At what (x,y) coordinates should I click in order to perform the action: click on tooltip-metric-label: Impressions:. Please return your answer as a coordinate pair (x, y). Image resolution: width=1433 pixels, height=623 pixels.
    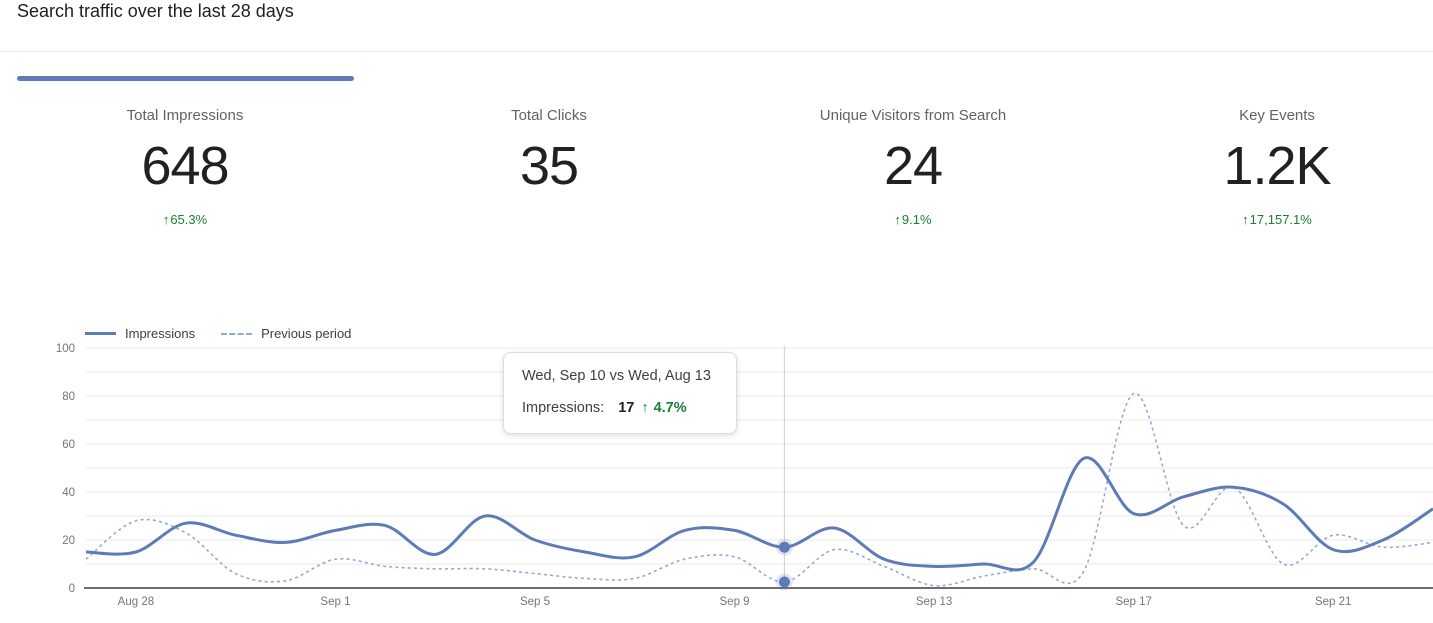
    Looking at the image, I should click on (563, 408).